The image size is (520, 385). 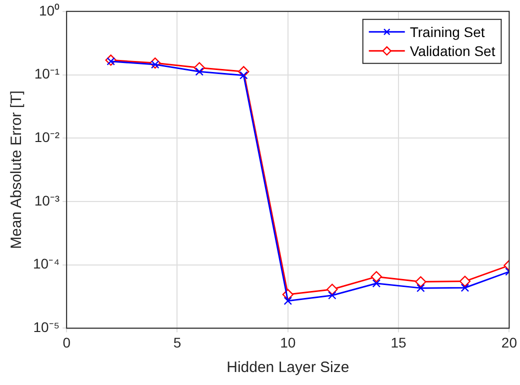 I want to click on y-tick-label: 10⁰, so click(x=49, y=10).